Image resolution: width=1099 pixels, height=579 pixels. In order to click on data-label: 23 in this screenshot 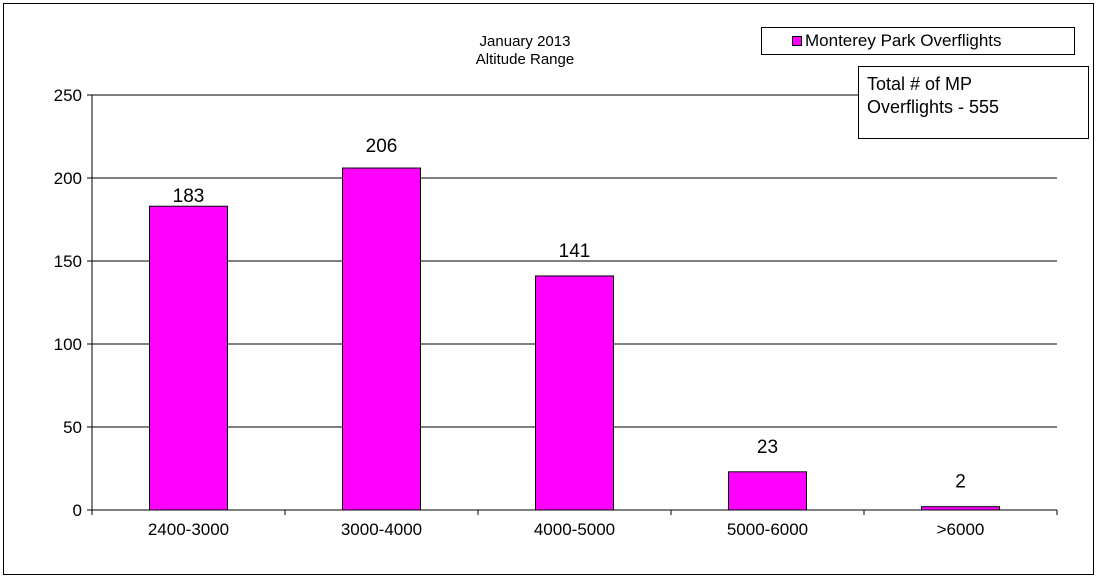, I will do `click(767, 447)`.